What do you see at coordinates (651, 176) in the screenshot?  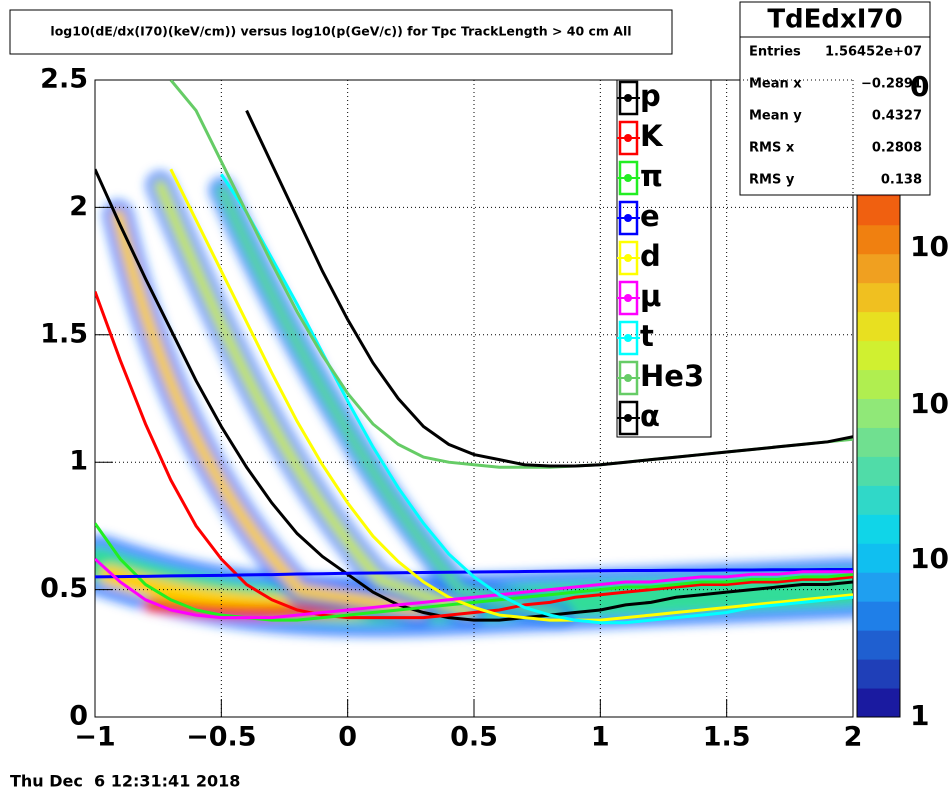 I see `legend-label: π` at bounding box center [651, 176].